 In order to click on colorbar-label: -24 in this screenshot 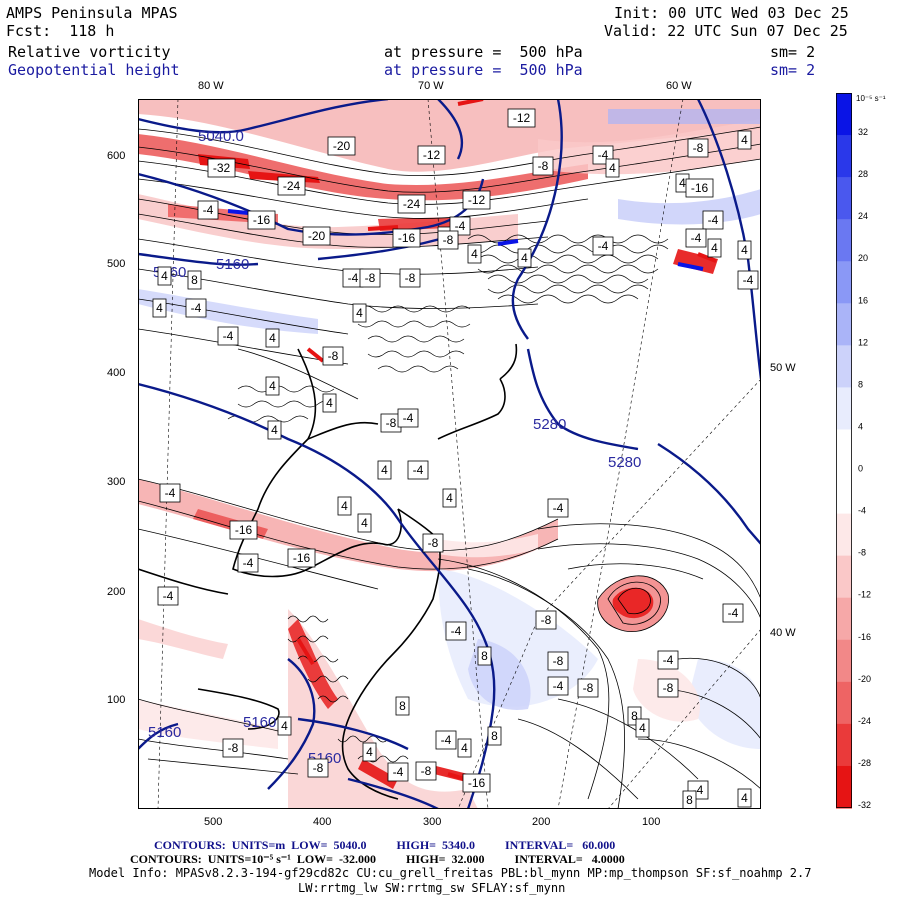, I will do `click(864, 721)`.